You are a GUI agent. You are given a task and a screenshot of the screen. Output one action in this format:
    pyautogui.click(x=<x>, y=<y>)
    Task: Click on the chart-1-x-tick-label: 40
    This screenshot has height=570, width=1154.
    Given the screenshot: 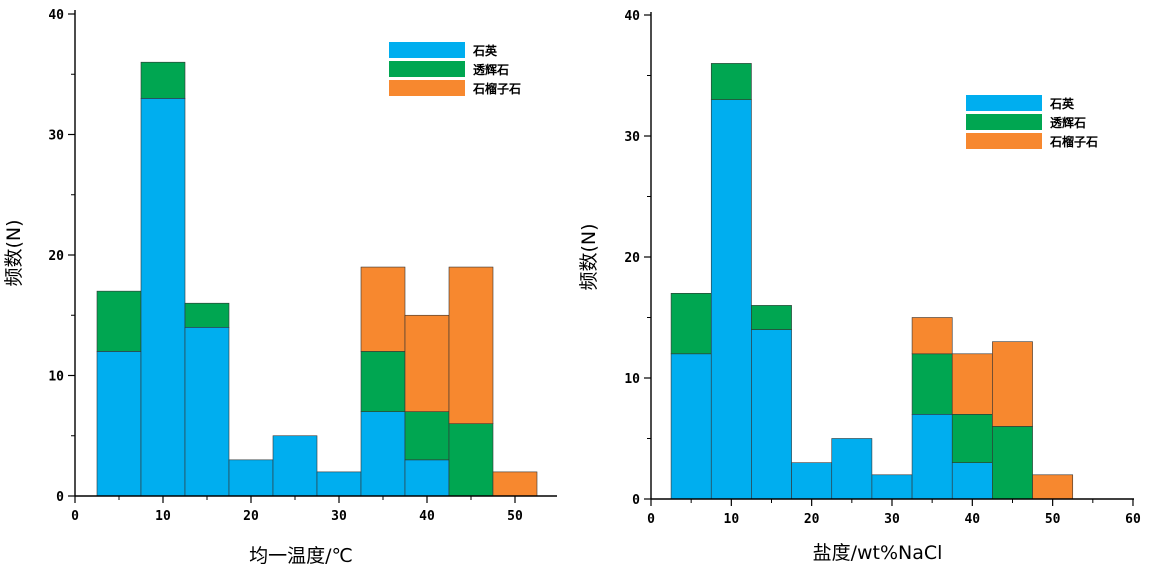 What is the action you would take?
    pyautogui.click(x=972, y=519)
    